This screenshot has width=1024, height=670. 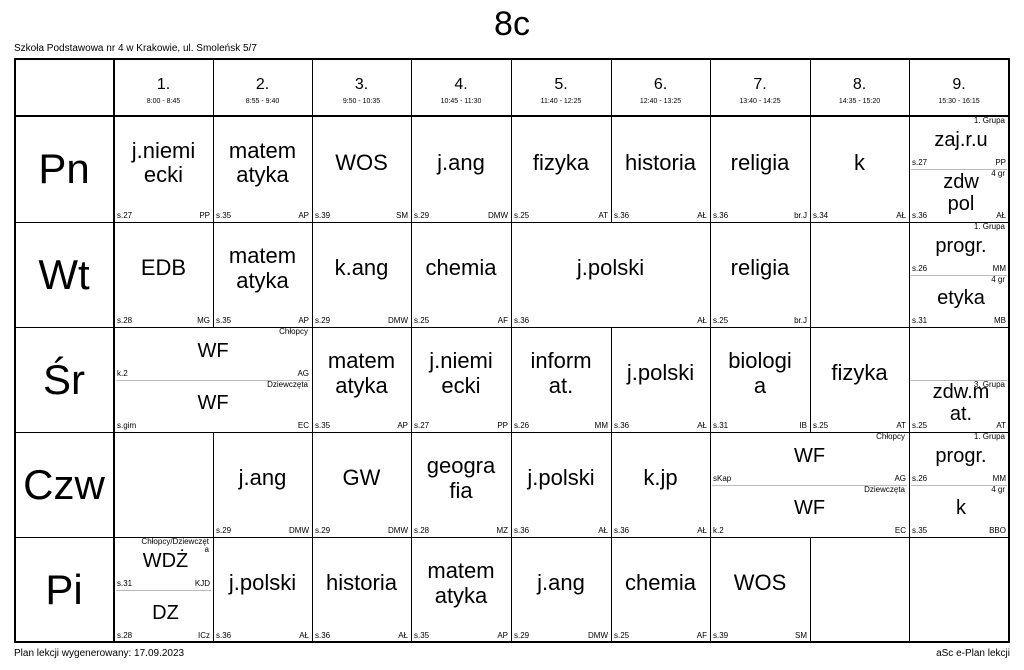 What do you see at coordinates (959, 301) in the screenshot?
I see `lesson-cell: etyka 4 gr s.31 MB` at bounding box center [959, 301].